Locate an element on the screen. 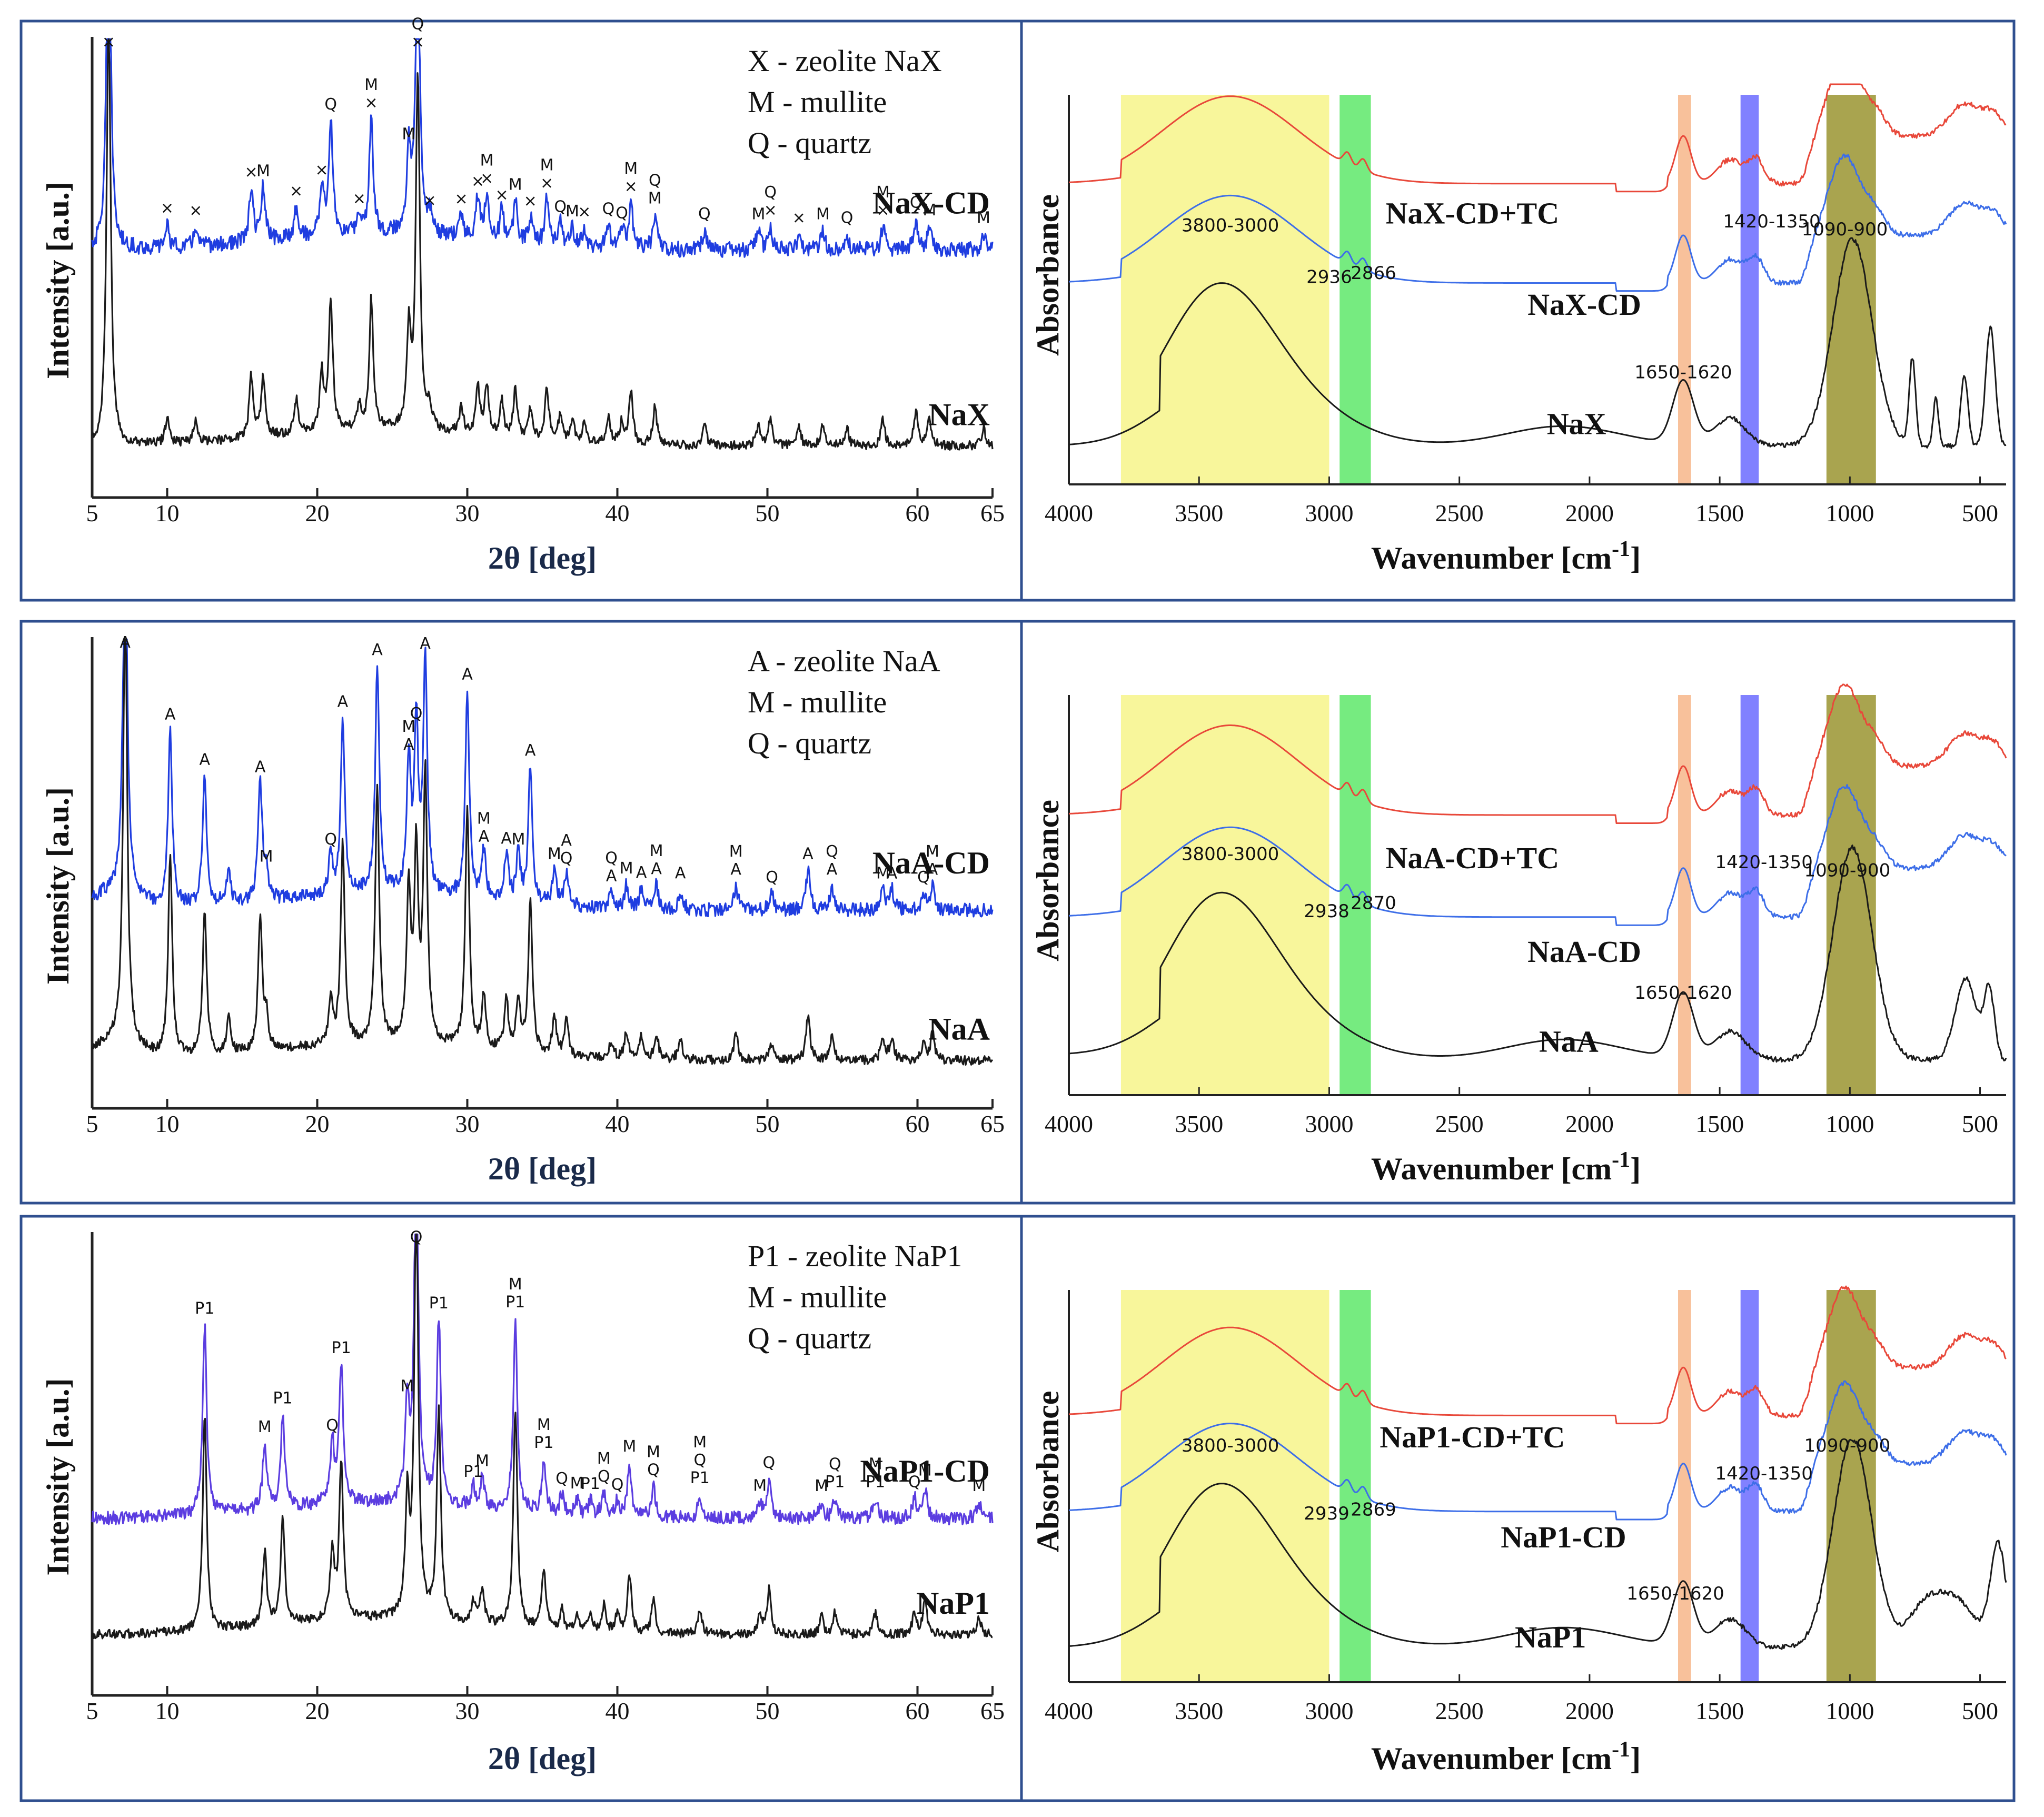 The image size is (2044, 1817). xrd-series-label: NaA-CD is located at coordinates (931, 863).